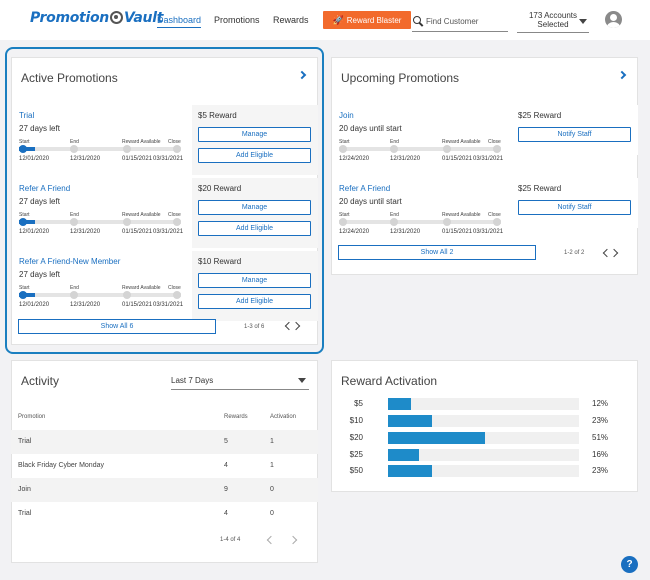 The image size is (650, 580). I want to click on table-row: Join 9 0, so click(164, 490).